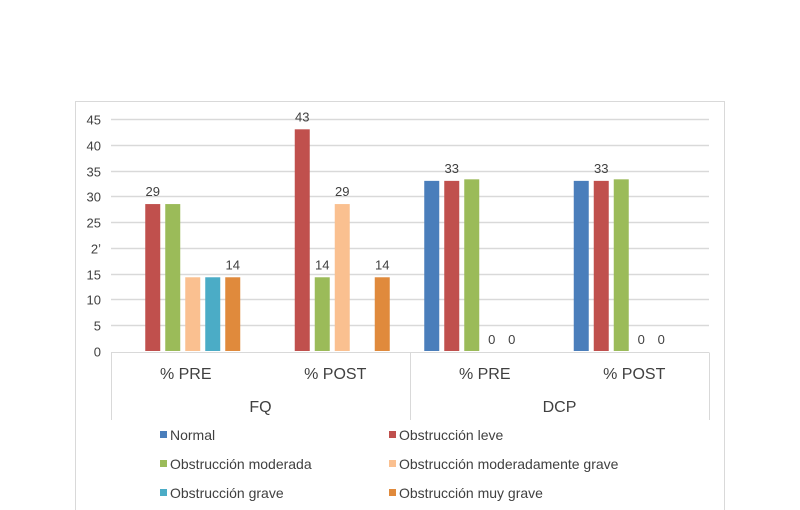  What do you see at coordinates (94, 120) in the screenshot?
I see `y-tick-label: 45` at bounding box center [94, 120].